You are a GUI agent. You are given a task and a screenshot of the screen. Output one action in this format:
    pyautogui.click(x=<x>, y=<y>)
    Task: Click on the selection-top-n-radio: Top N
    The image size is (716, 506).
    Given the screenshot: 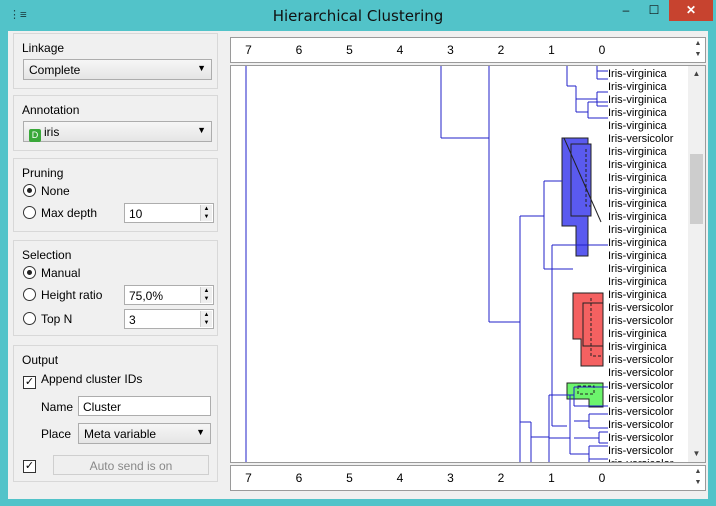 What is the action you would take?
    pyautogui.click(x=47, y=319)
    